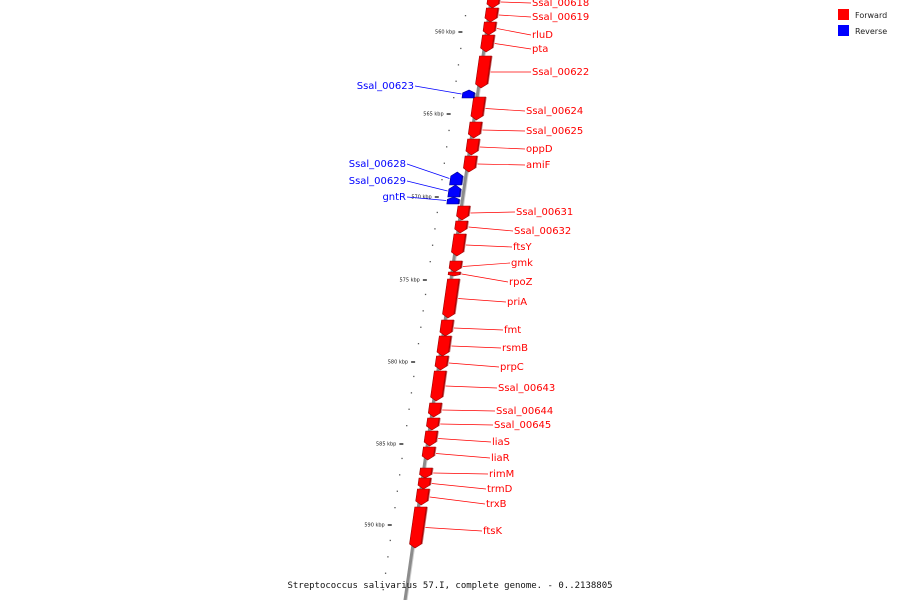 The height and width of the screenshot is (600, 900). What do you see at coordinates (501, 474) in the screenshot?
I see `forward-gene-label: rimM` at bounding box center [501, 474].